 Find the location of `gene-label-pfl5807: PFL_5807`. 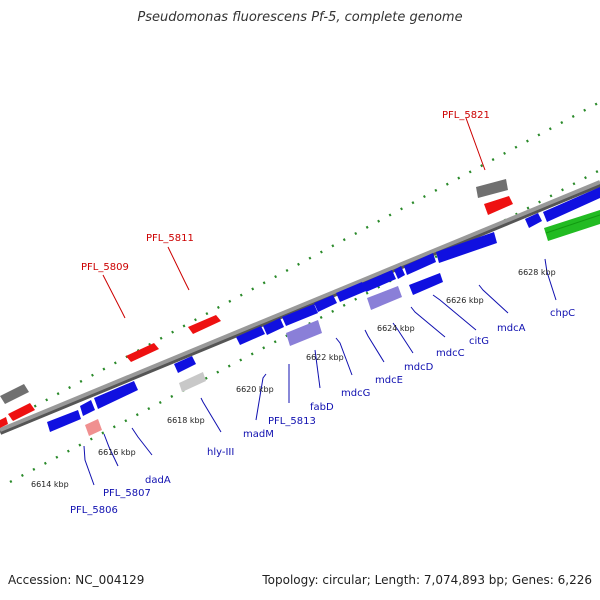

gene-label-pfl5807: PFL_5807 is located at coordinates (127, 493).